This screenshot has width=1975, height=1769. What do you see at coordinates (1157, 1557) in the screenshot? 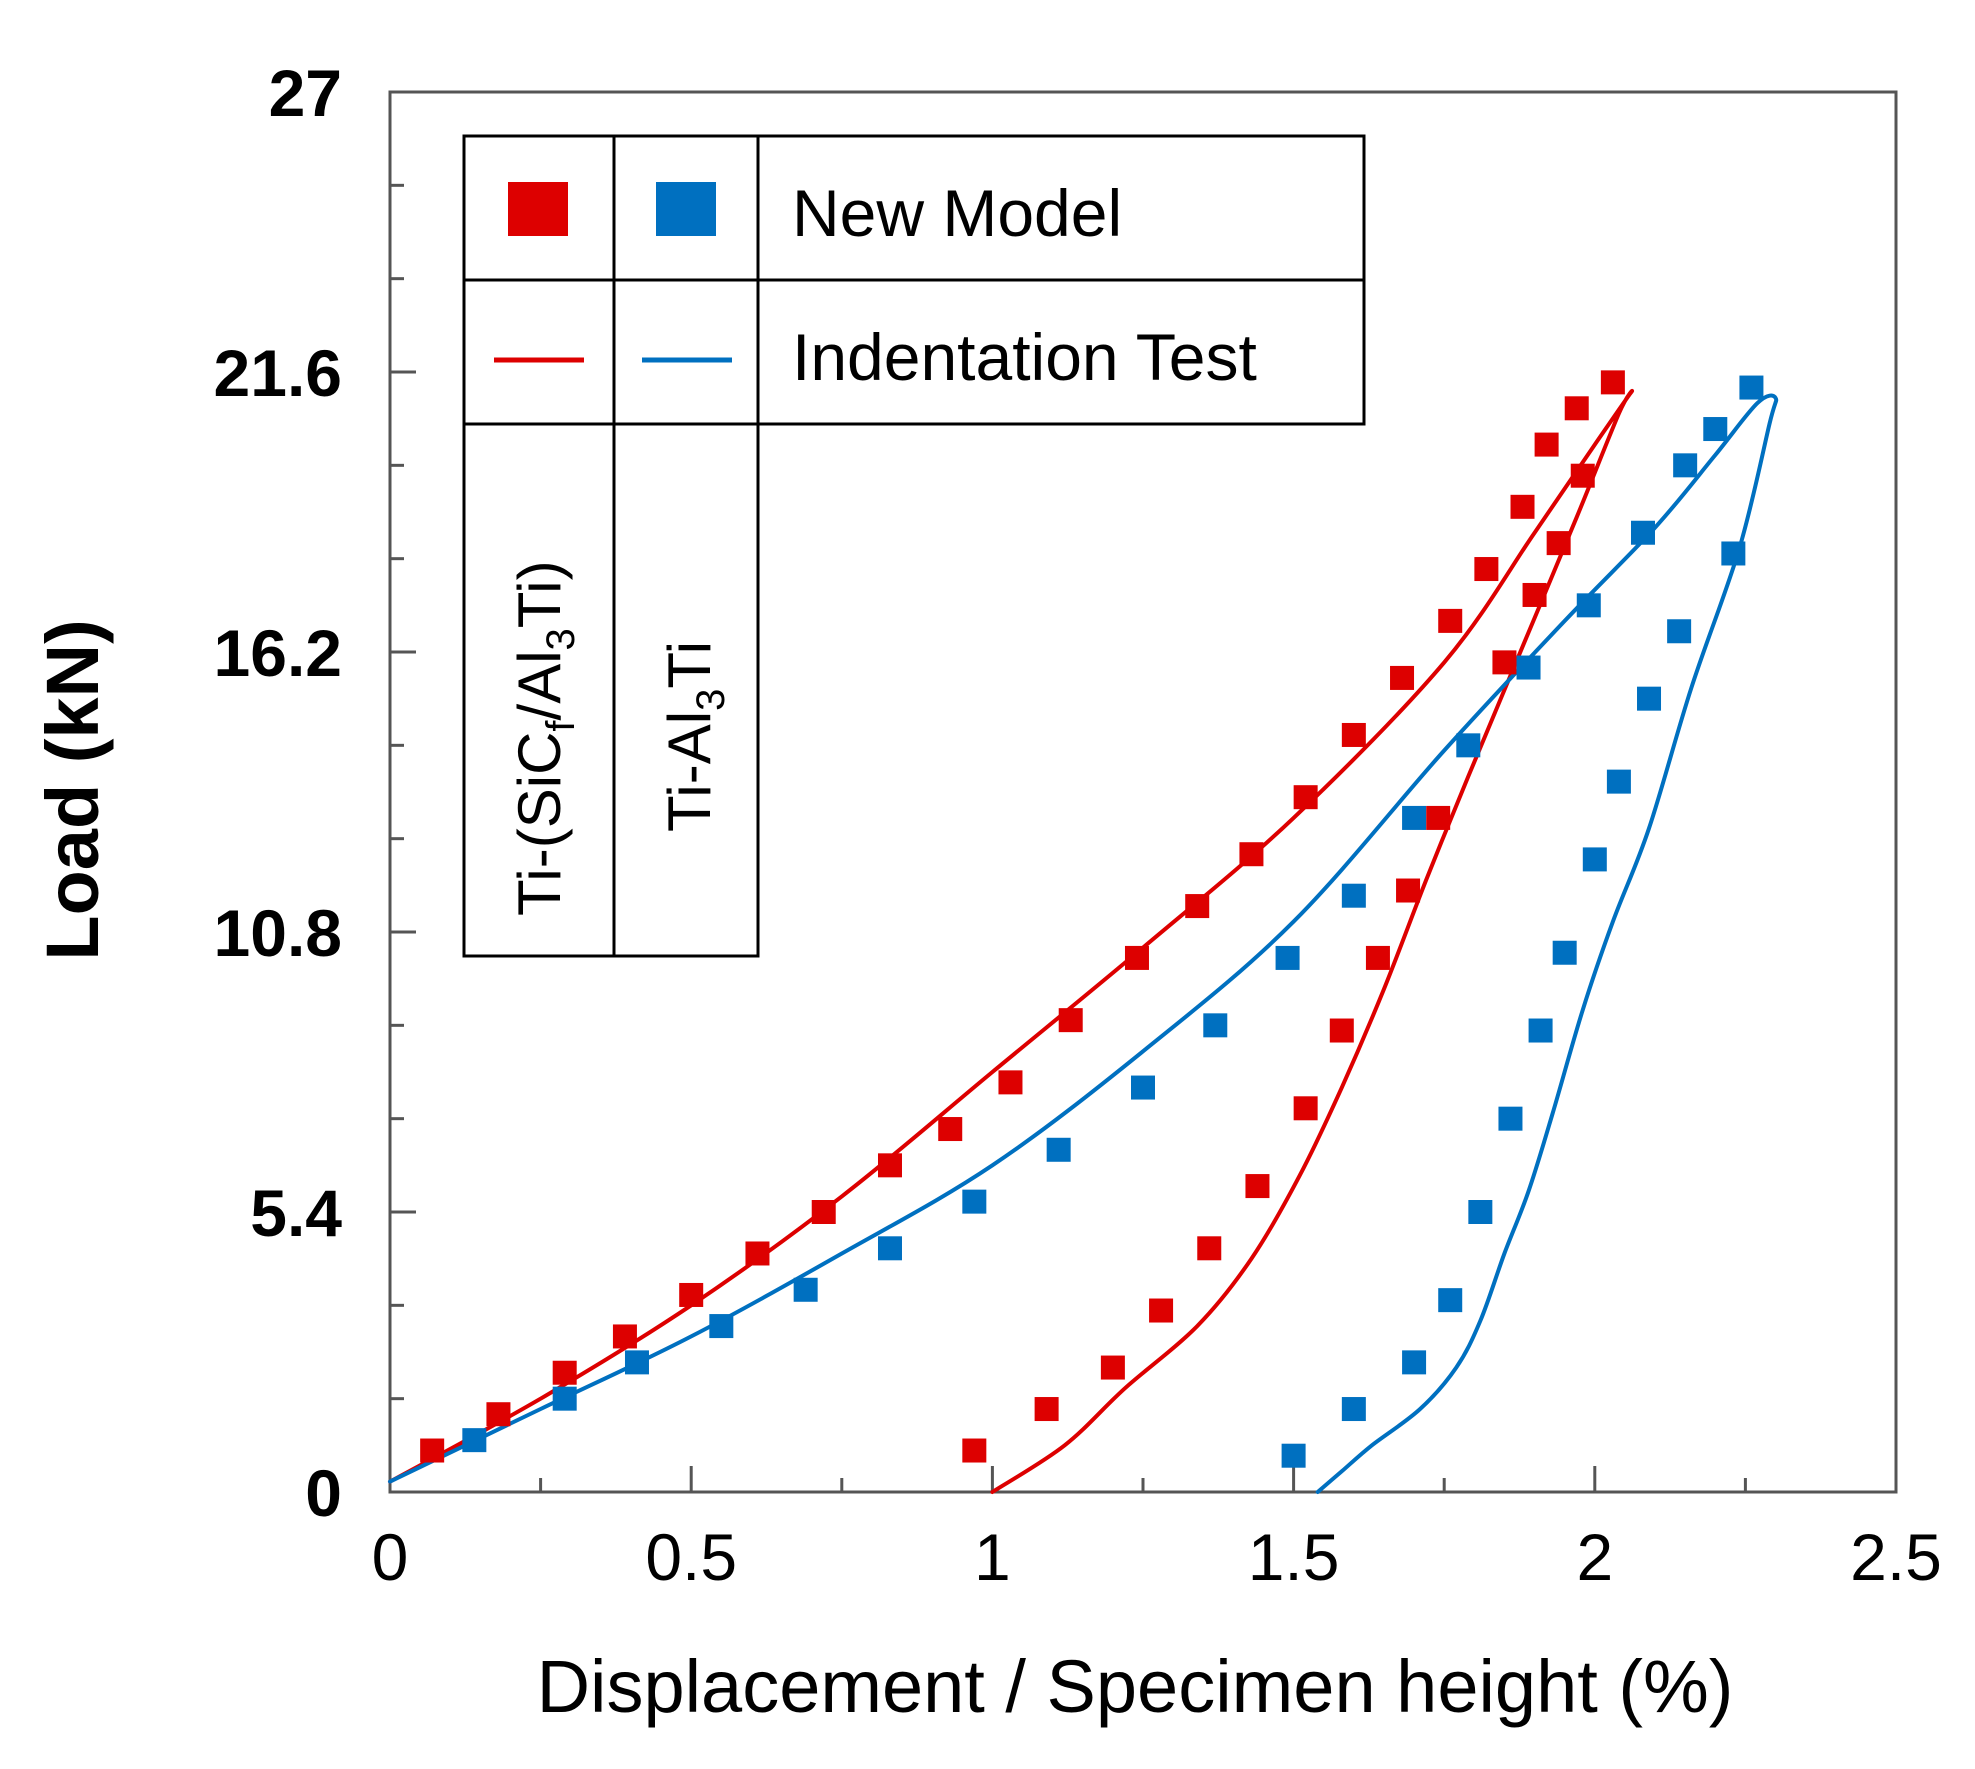
I see `x-tick-labels: 0 0.5 1 1.5 2 2.5` at bounding box center [1157, 1557].